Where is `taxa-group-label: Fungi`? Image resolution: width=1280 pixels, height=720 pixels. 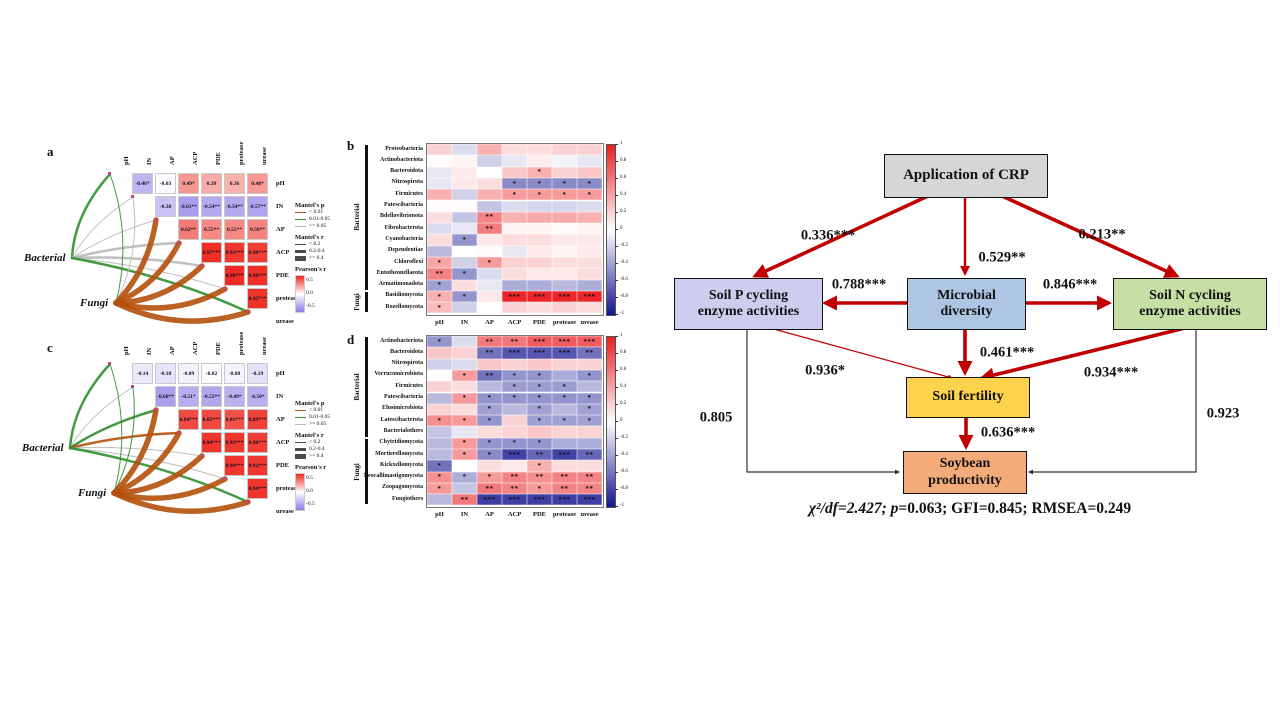 taxa-group-label: Fungi is located at coordinates (357, 302).